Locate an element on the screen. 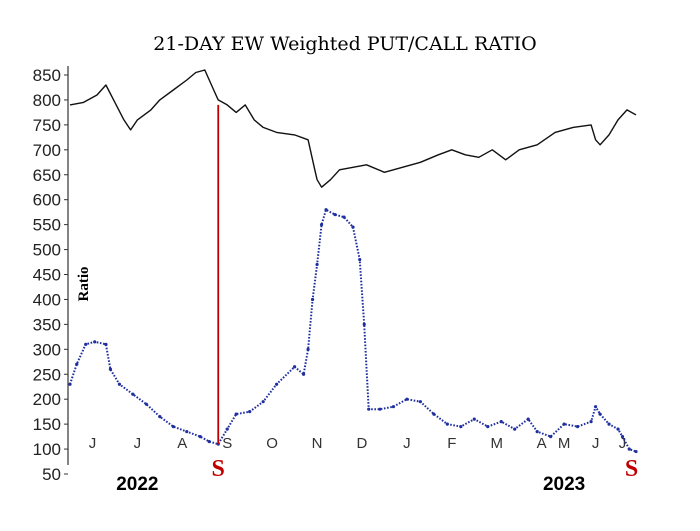 This screenshot has height=531, width=700. chart-title: 21-DAY EW Weighted PUT/CALL RATIO is located at coordinates (344, 44).